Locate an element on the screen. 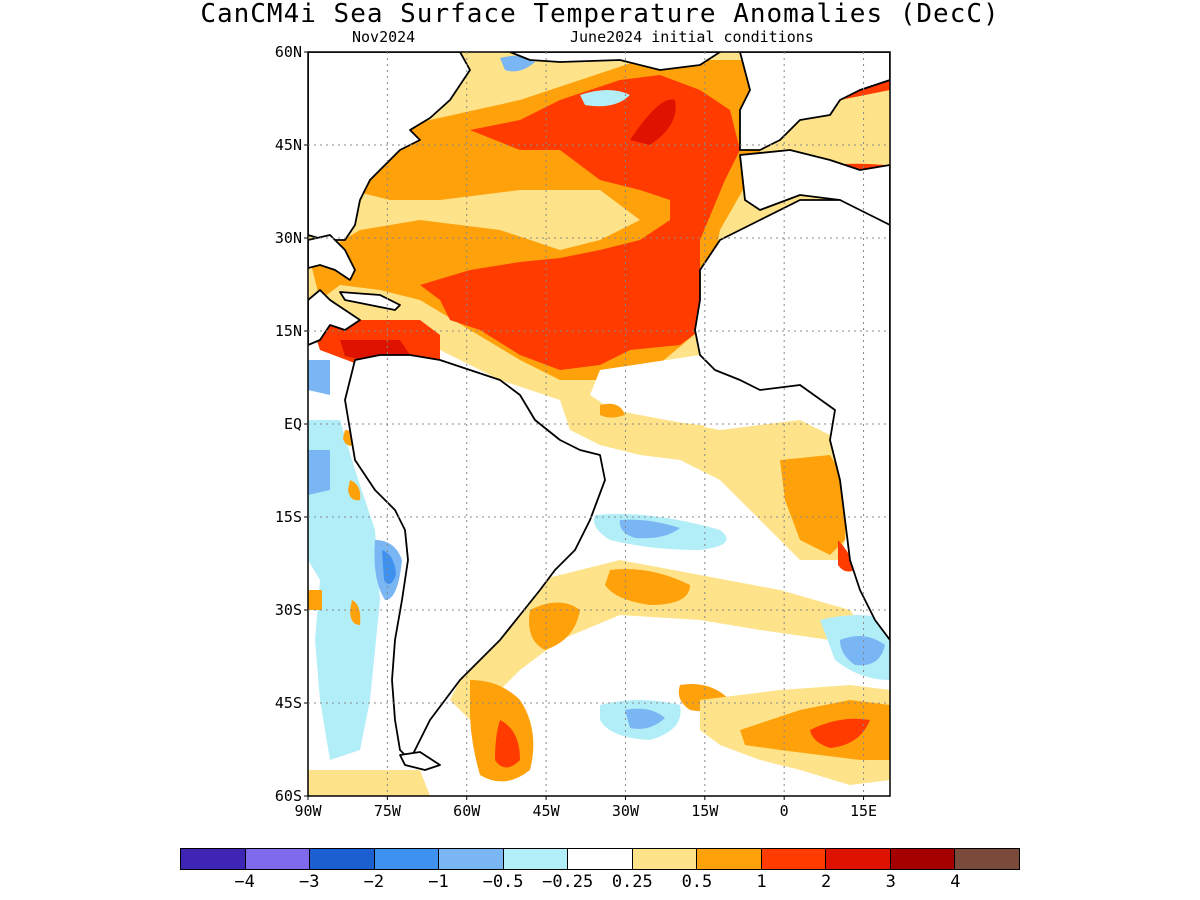 The height and width of the screenshot is (900, 1200). europe is located at coordinates (814, 101).